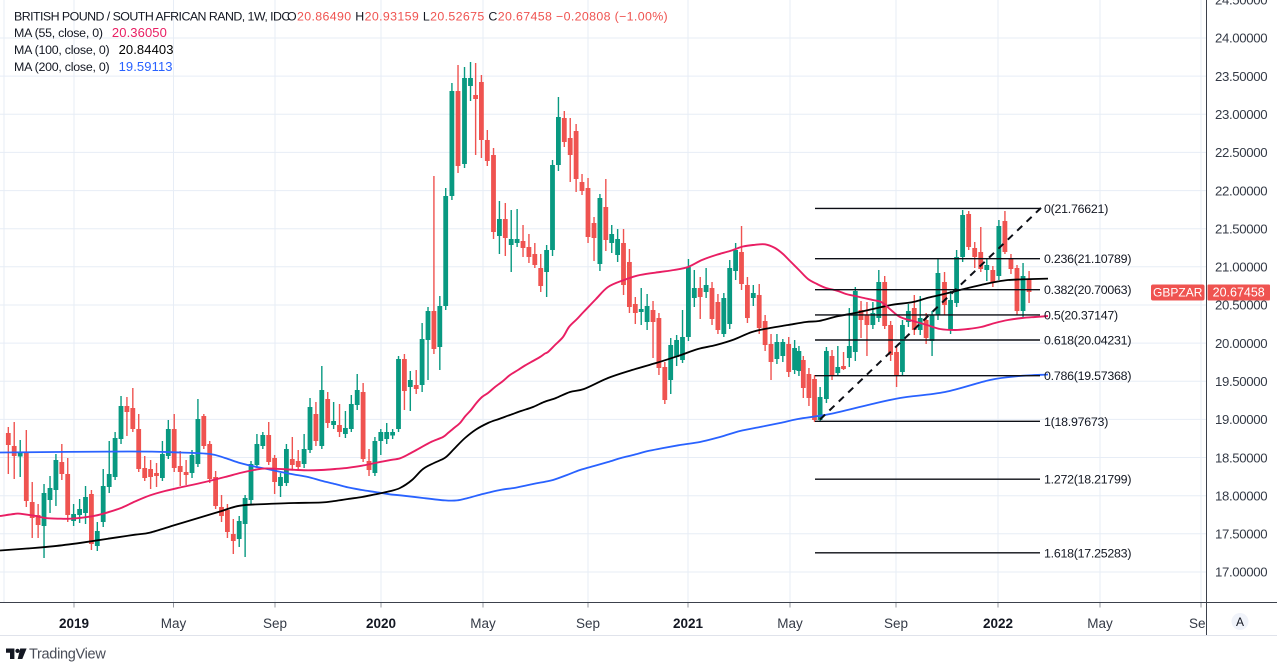 Image resolution: width=1277 pixels, height=665 pixels. What do you see at coordinates (1241, 305) in the screenshot?
I see `svg-text: 20.50000` at bounding box center [1241, 305].